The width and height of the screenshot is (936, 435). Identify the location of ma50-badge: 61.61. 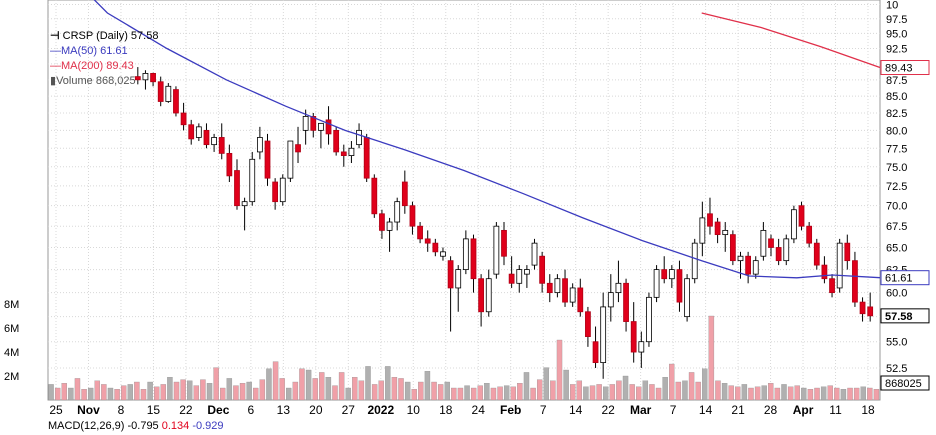
(899, 279).